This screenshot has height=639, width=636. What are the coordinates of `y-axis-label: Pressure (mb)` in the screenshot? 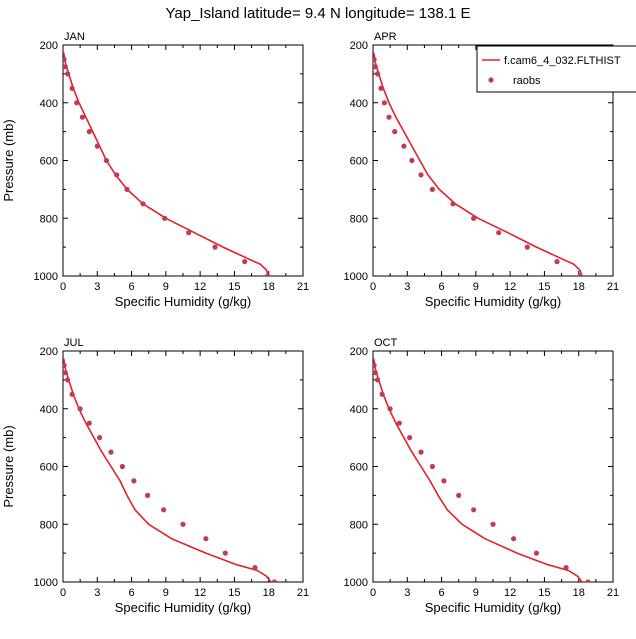 It's located at (8, 160).